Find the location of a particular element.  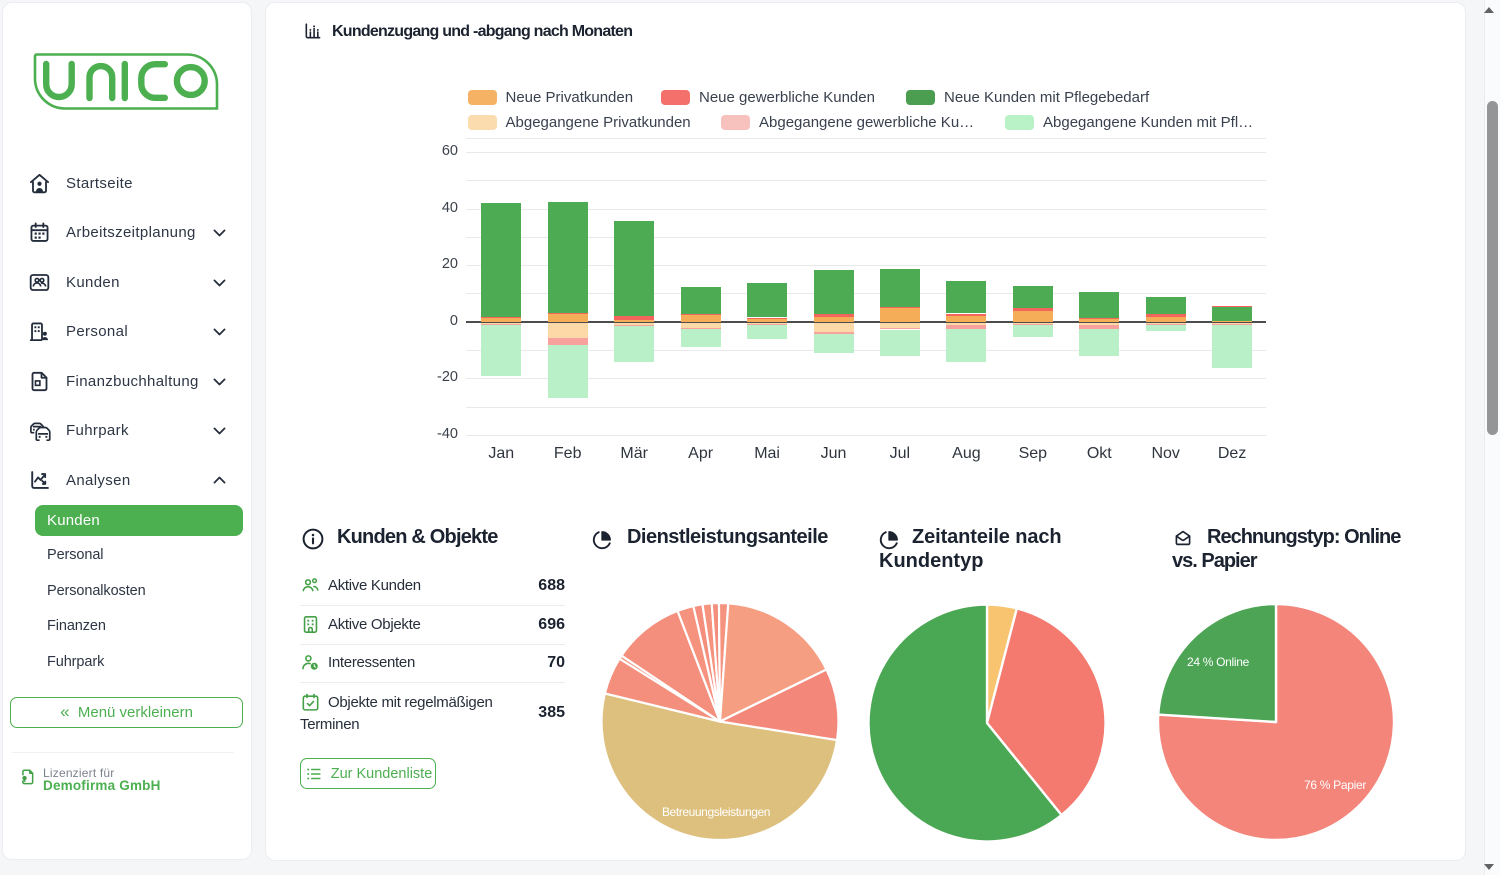

svg-text: 24 % Online is located at coordinates (1218, 662).